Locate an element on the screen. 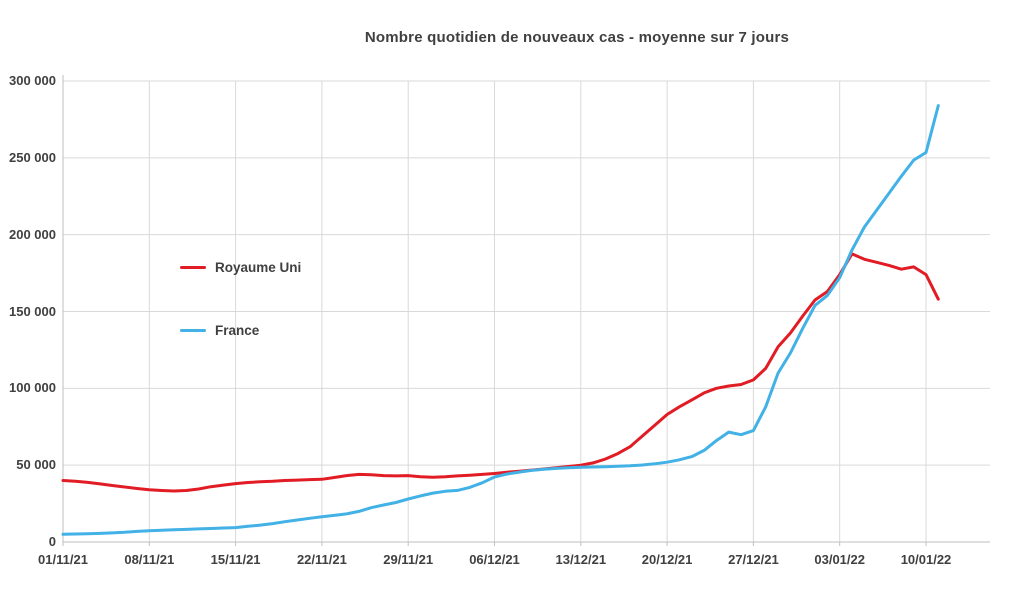  y-axis-label: 0 is located at coordinates (52, 541).